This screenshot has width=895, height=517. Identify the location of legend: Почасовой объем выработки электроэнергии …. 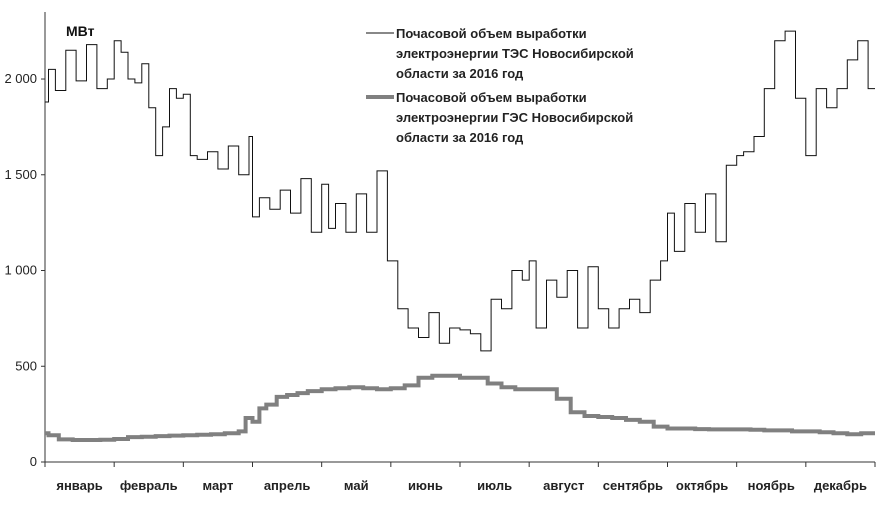
(500, 85).